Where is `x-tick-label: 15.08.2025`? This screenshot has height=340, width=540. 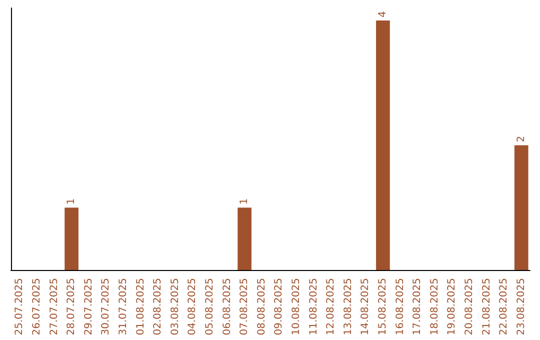
x-tick-label: 15.08.2025 is located at coordinates (382, 307).